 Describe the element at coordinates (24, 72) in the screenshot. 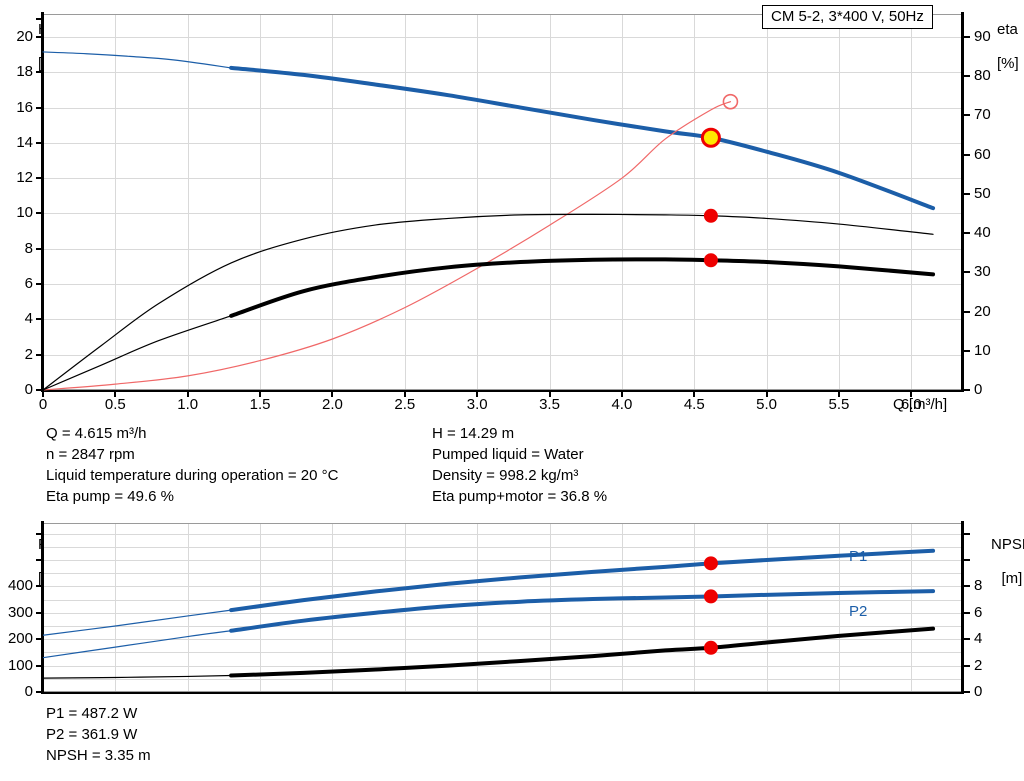

I see `h-axis-tick-label: 18` at that location.